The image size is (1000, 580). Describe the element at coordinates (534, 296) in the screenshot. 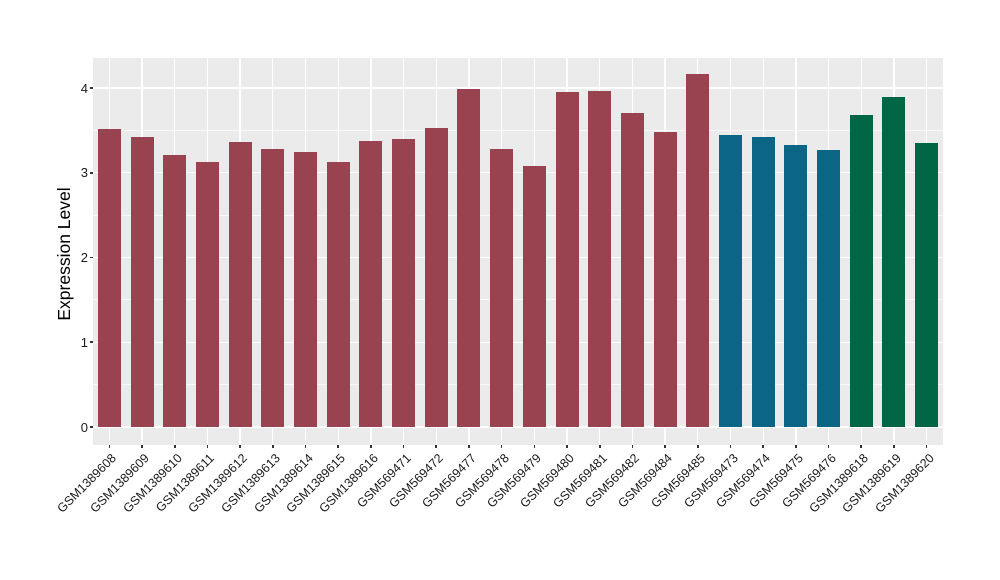

I see `bar-GSM569479` at that location.